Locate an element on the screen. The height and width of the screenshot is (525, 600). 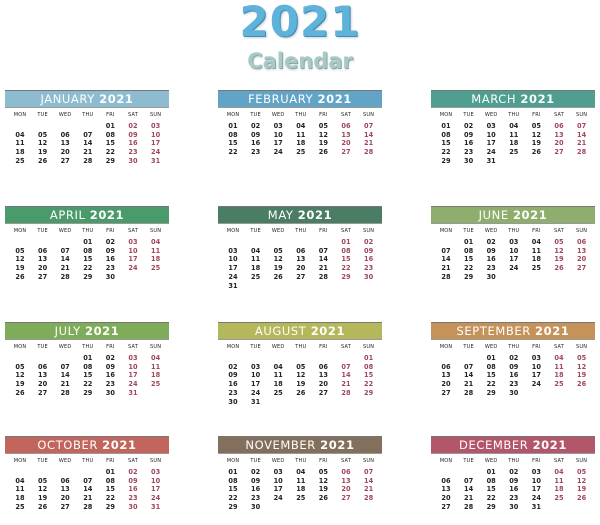
day-cell: 08 is located at coordinates (88, 250).